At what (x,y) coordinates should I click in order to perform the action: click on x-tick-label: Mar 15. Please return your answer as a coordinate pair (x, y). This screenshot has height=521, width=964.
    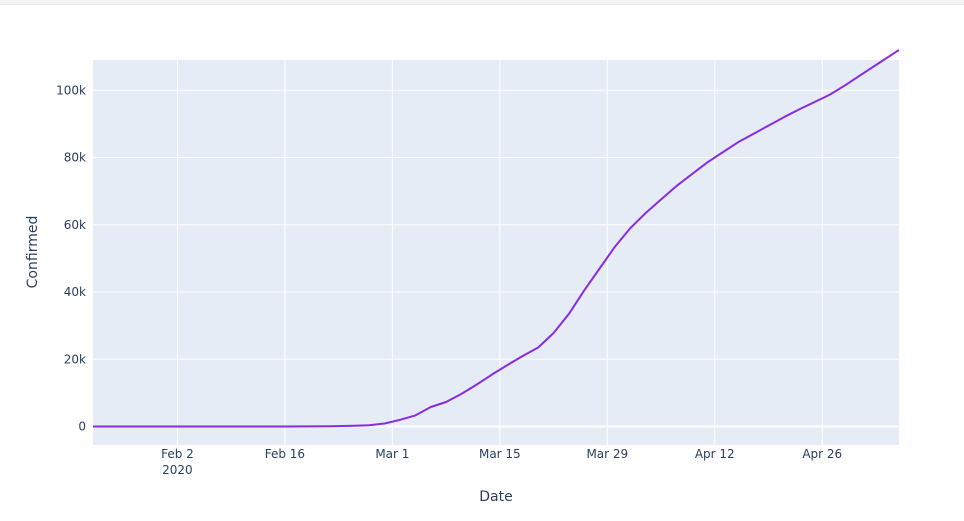
    Looking at the image, I should click on (500, 454).